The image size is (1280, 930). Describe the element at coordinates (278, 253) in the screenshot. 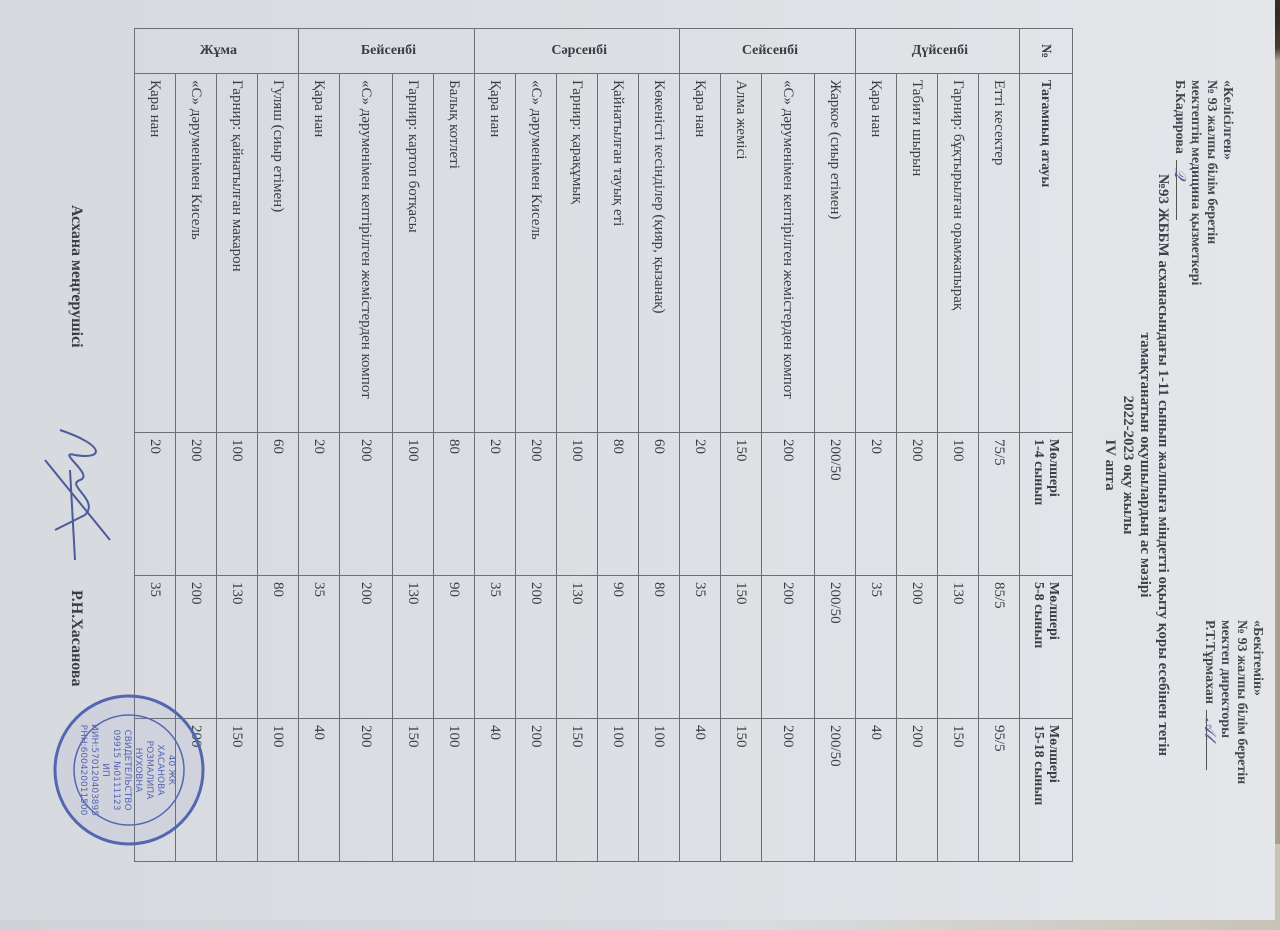

I see `dish-name: Гуляш (сиыр етімен)` at that location.